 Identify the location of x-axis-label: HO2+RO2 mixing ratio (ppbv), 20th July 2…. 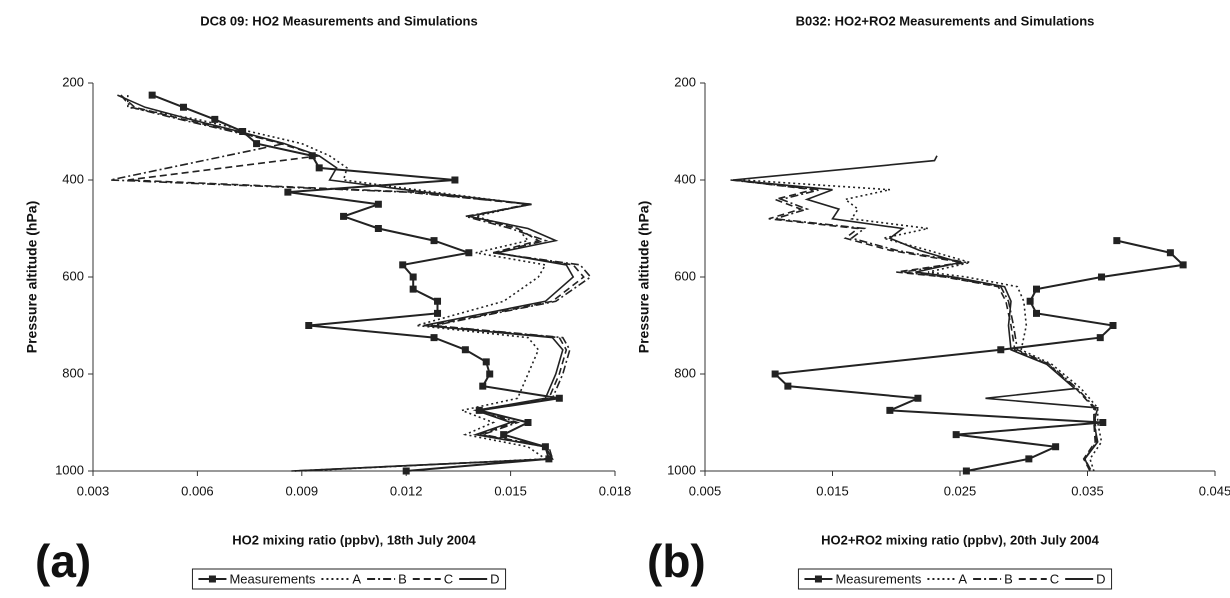
(960, 539).